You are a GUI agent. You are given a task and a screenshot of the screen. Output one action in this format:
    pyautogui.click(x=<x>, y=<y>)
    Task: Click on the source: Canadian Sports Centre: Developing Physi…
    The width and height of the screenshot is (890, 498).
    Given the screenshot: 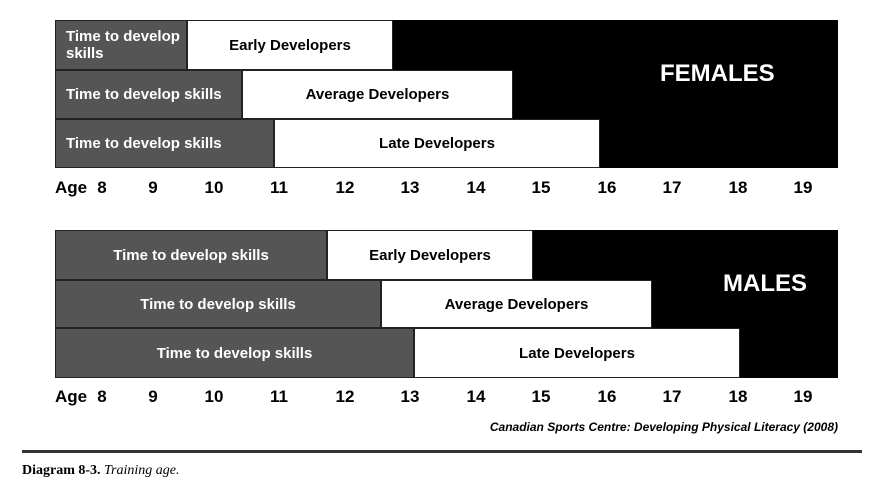 What is the action you would take?
    pyautogui.click(x=663, y=427)
    